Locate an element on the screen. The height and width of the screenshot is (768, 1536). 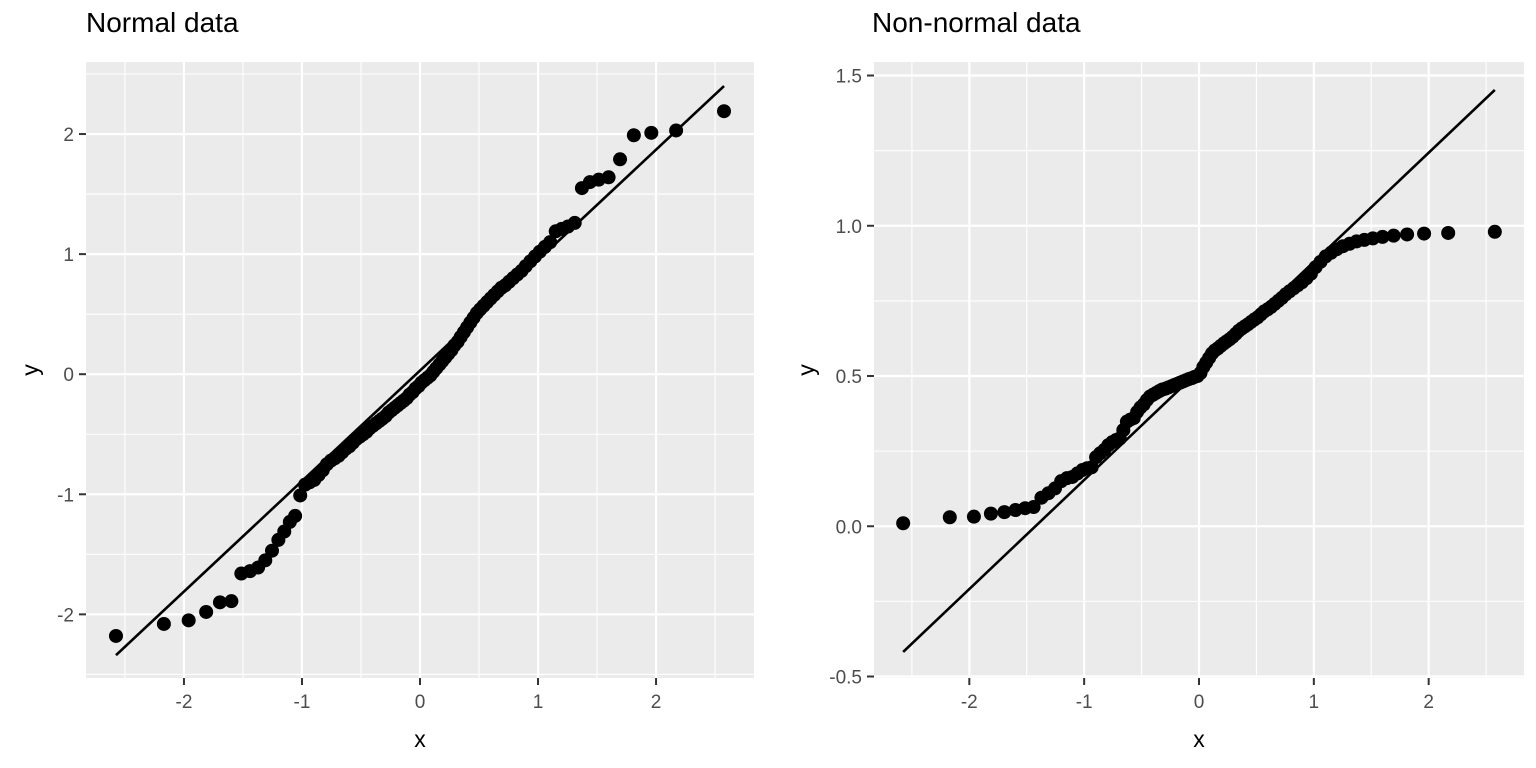
plot-title-normal: Normal data is located at coordinates (162, 22).